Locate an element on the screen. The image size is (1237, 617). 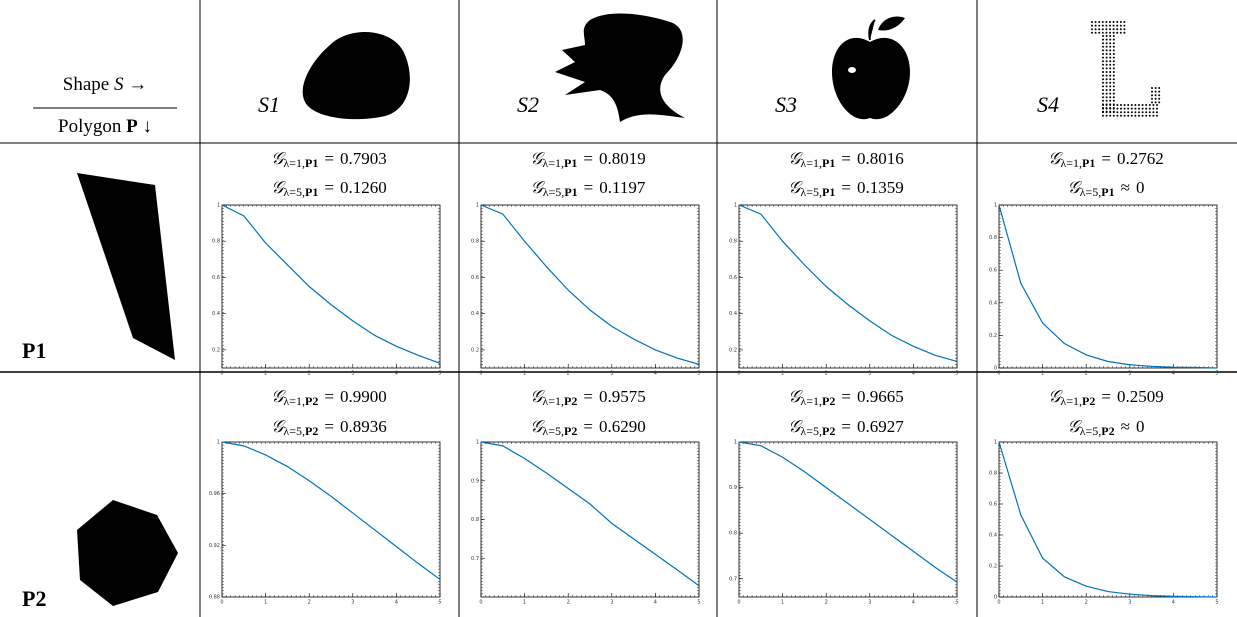
row-label: P2 is located at coordinates (34, 598).